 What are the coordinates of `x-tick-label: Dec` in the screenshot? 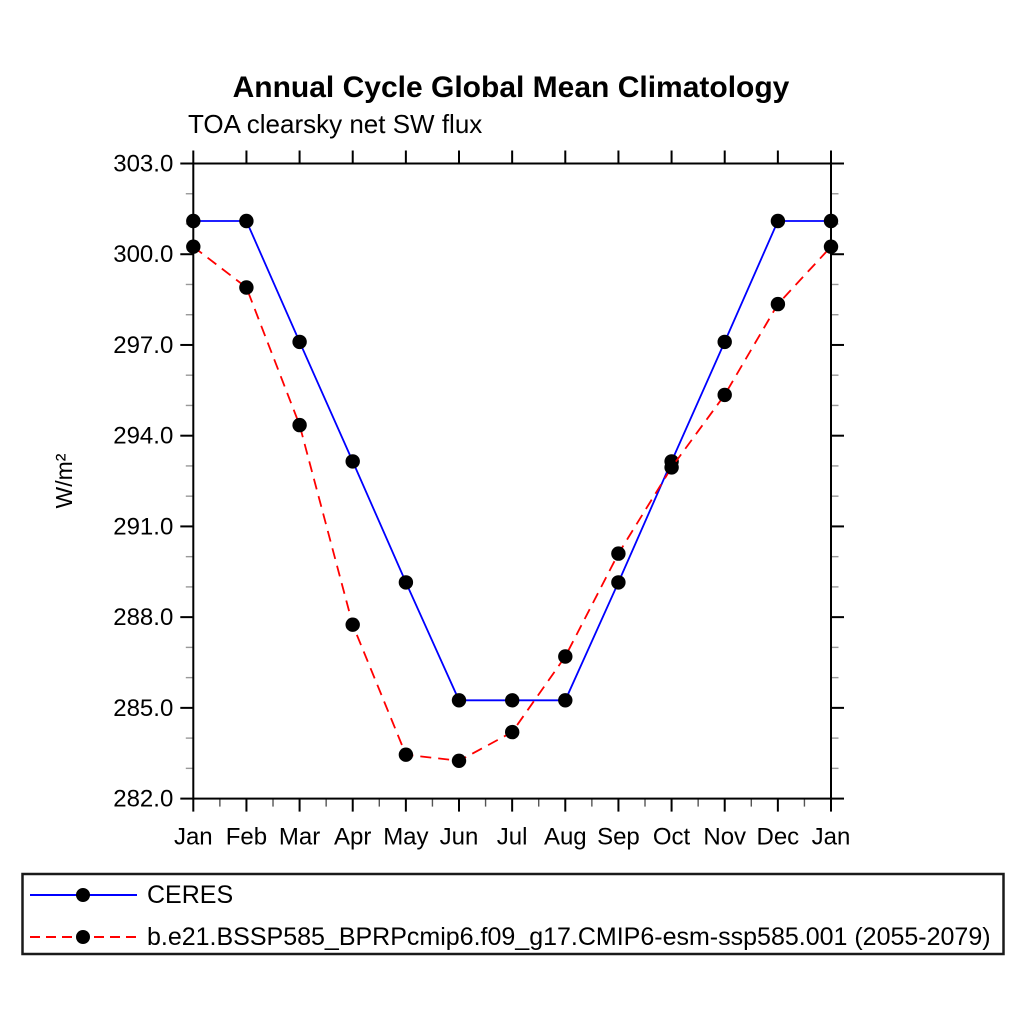 It's located at (778, 837).